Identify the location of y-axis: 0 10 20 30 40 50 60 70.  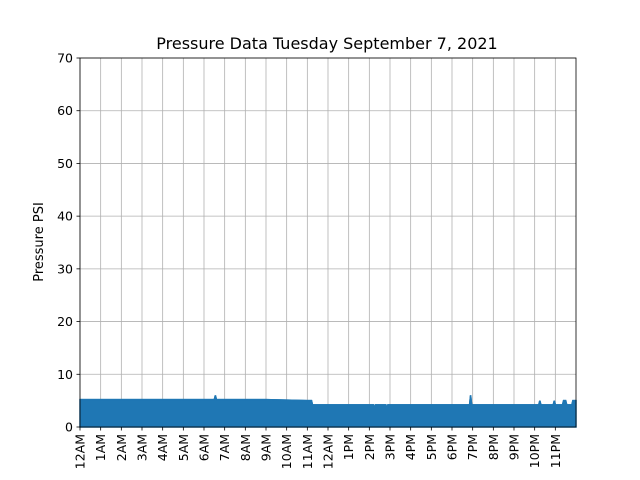
(68, 243).